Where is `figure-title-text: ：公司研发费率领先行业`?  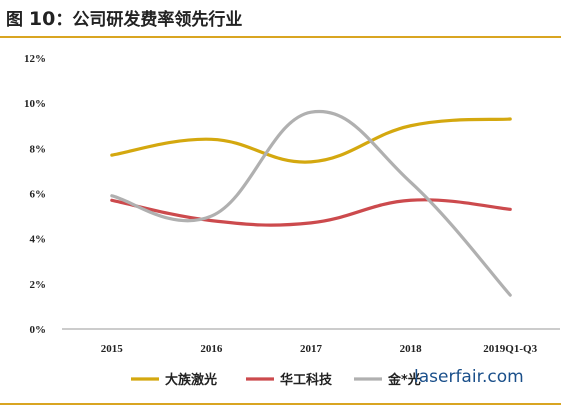 figure-title-text: ：公司研发费率领先行业 is located at coordinates (149, 20).